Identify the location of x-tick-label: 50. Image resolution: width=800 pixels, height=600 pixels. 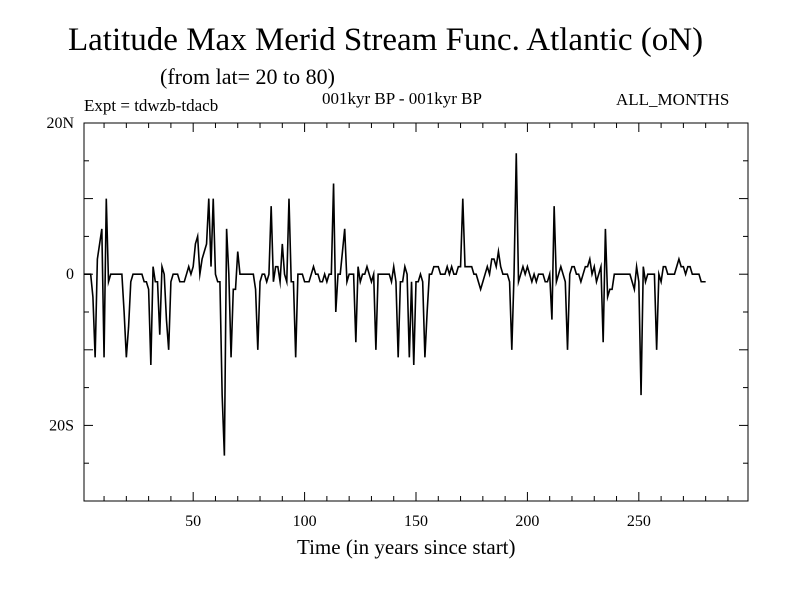
(193, 521).